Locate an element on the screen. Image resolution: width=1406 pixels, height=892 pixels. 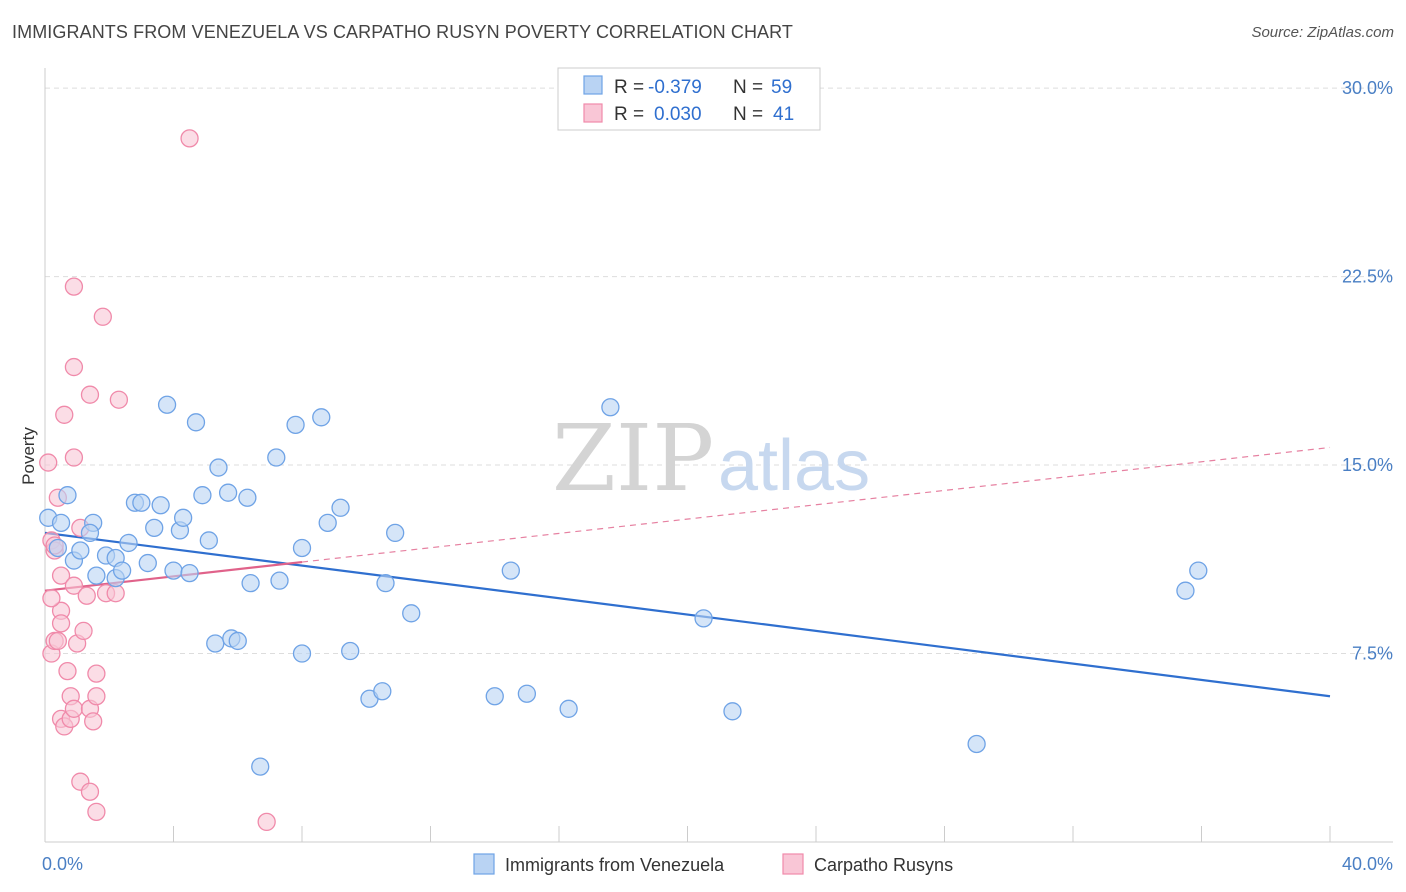
x-tick-labels: 0.0% 40.0% is located at coordinates (717, 864).